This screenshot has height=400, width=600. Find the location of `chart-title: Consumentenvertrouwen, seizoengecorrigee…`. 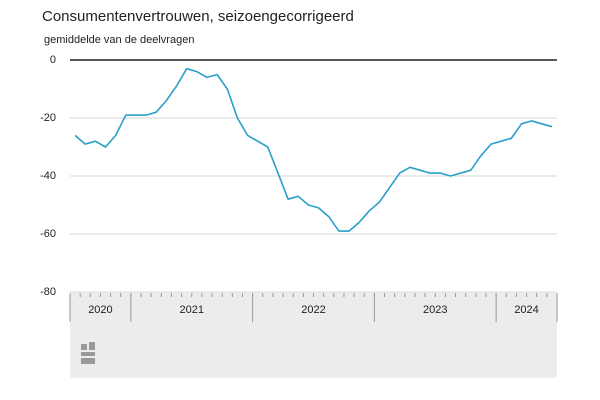

chart-title: Consumentenvertrouwen, seizoengecorrigee… is located at coordinates (198, 16).